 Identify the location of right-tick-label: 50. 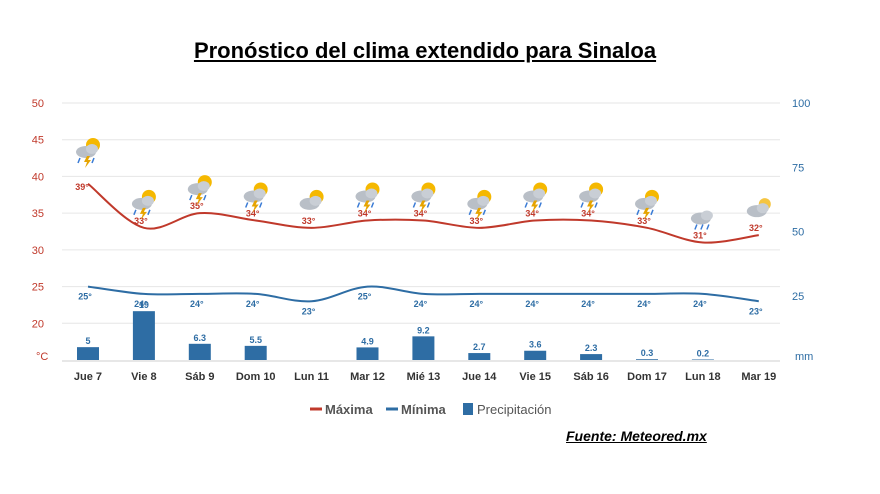
(798, 233).